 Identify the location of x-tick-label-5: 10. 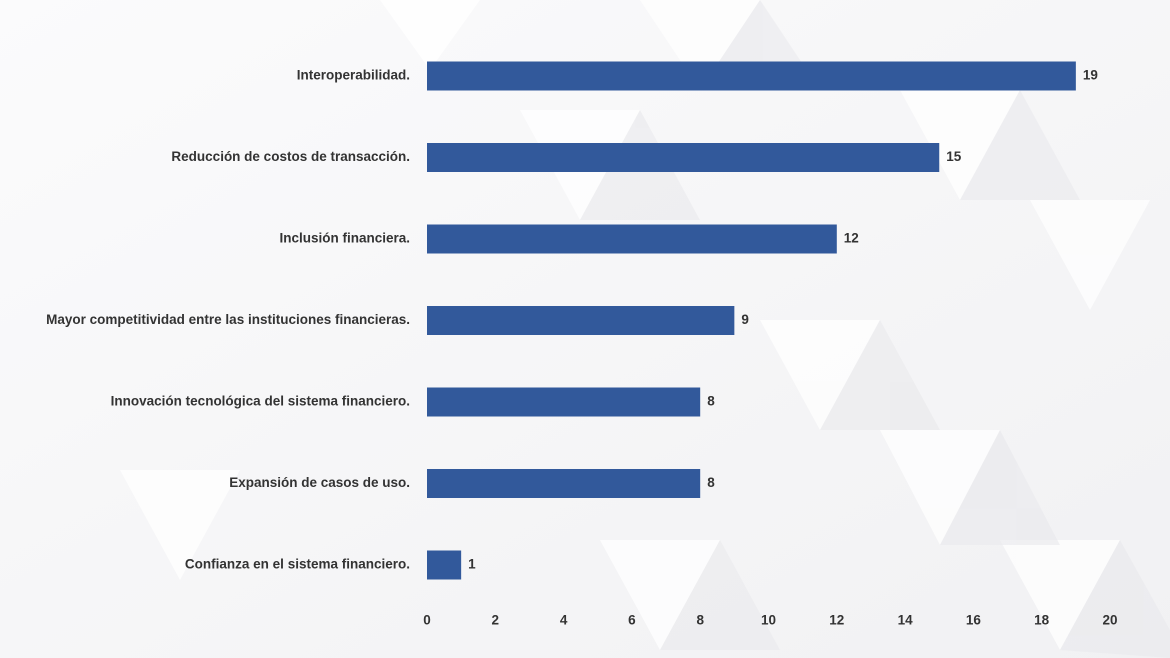
(768, 620).